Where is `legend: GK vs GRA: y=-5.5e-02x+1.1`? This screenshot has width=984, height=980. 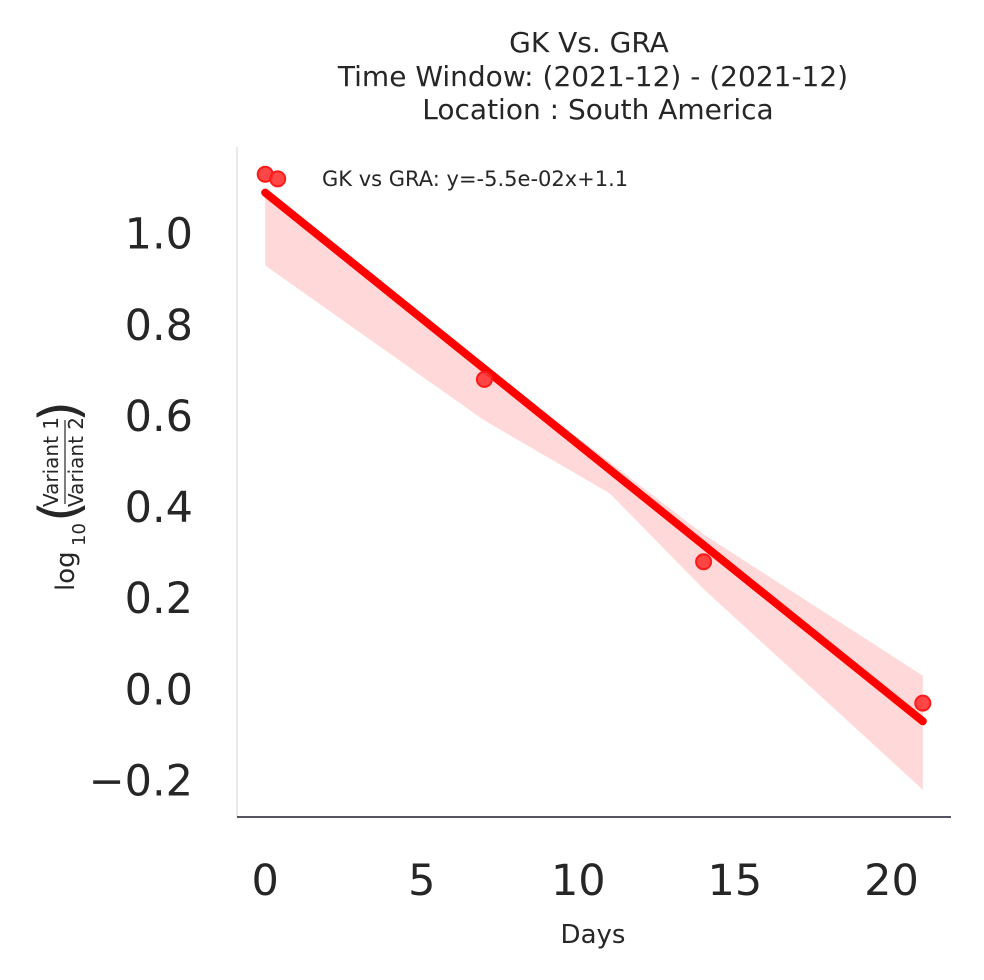
legend: GK vs GRA: y=-5.5e-02x+1.1 is located at coordinates (475, 179).